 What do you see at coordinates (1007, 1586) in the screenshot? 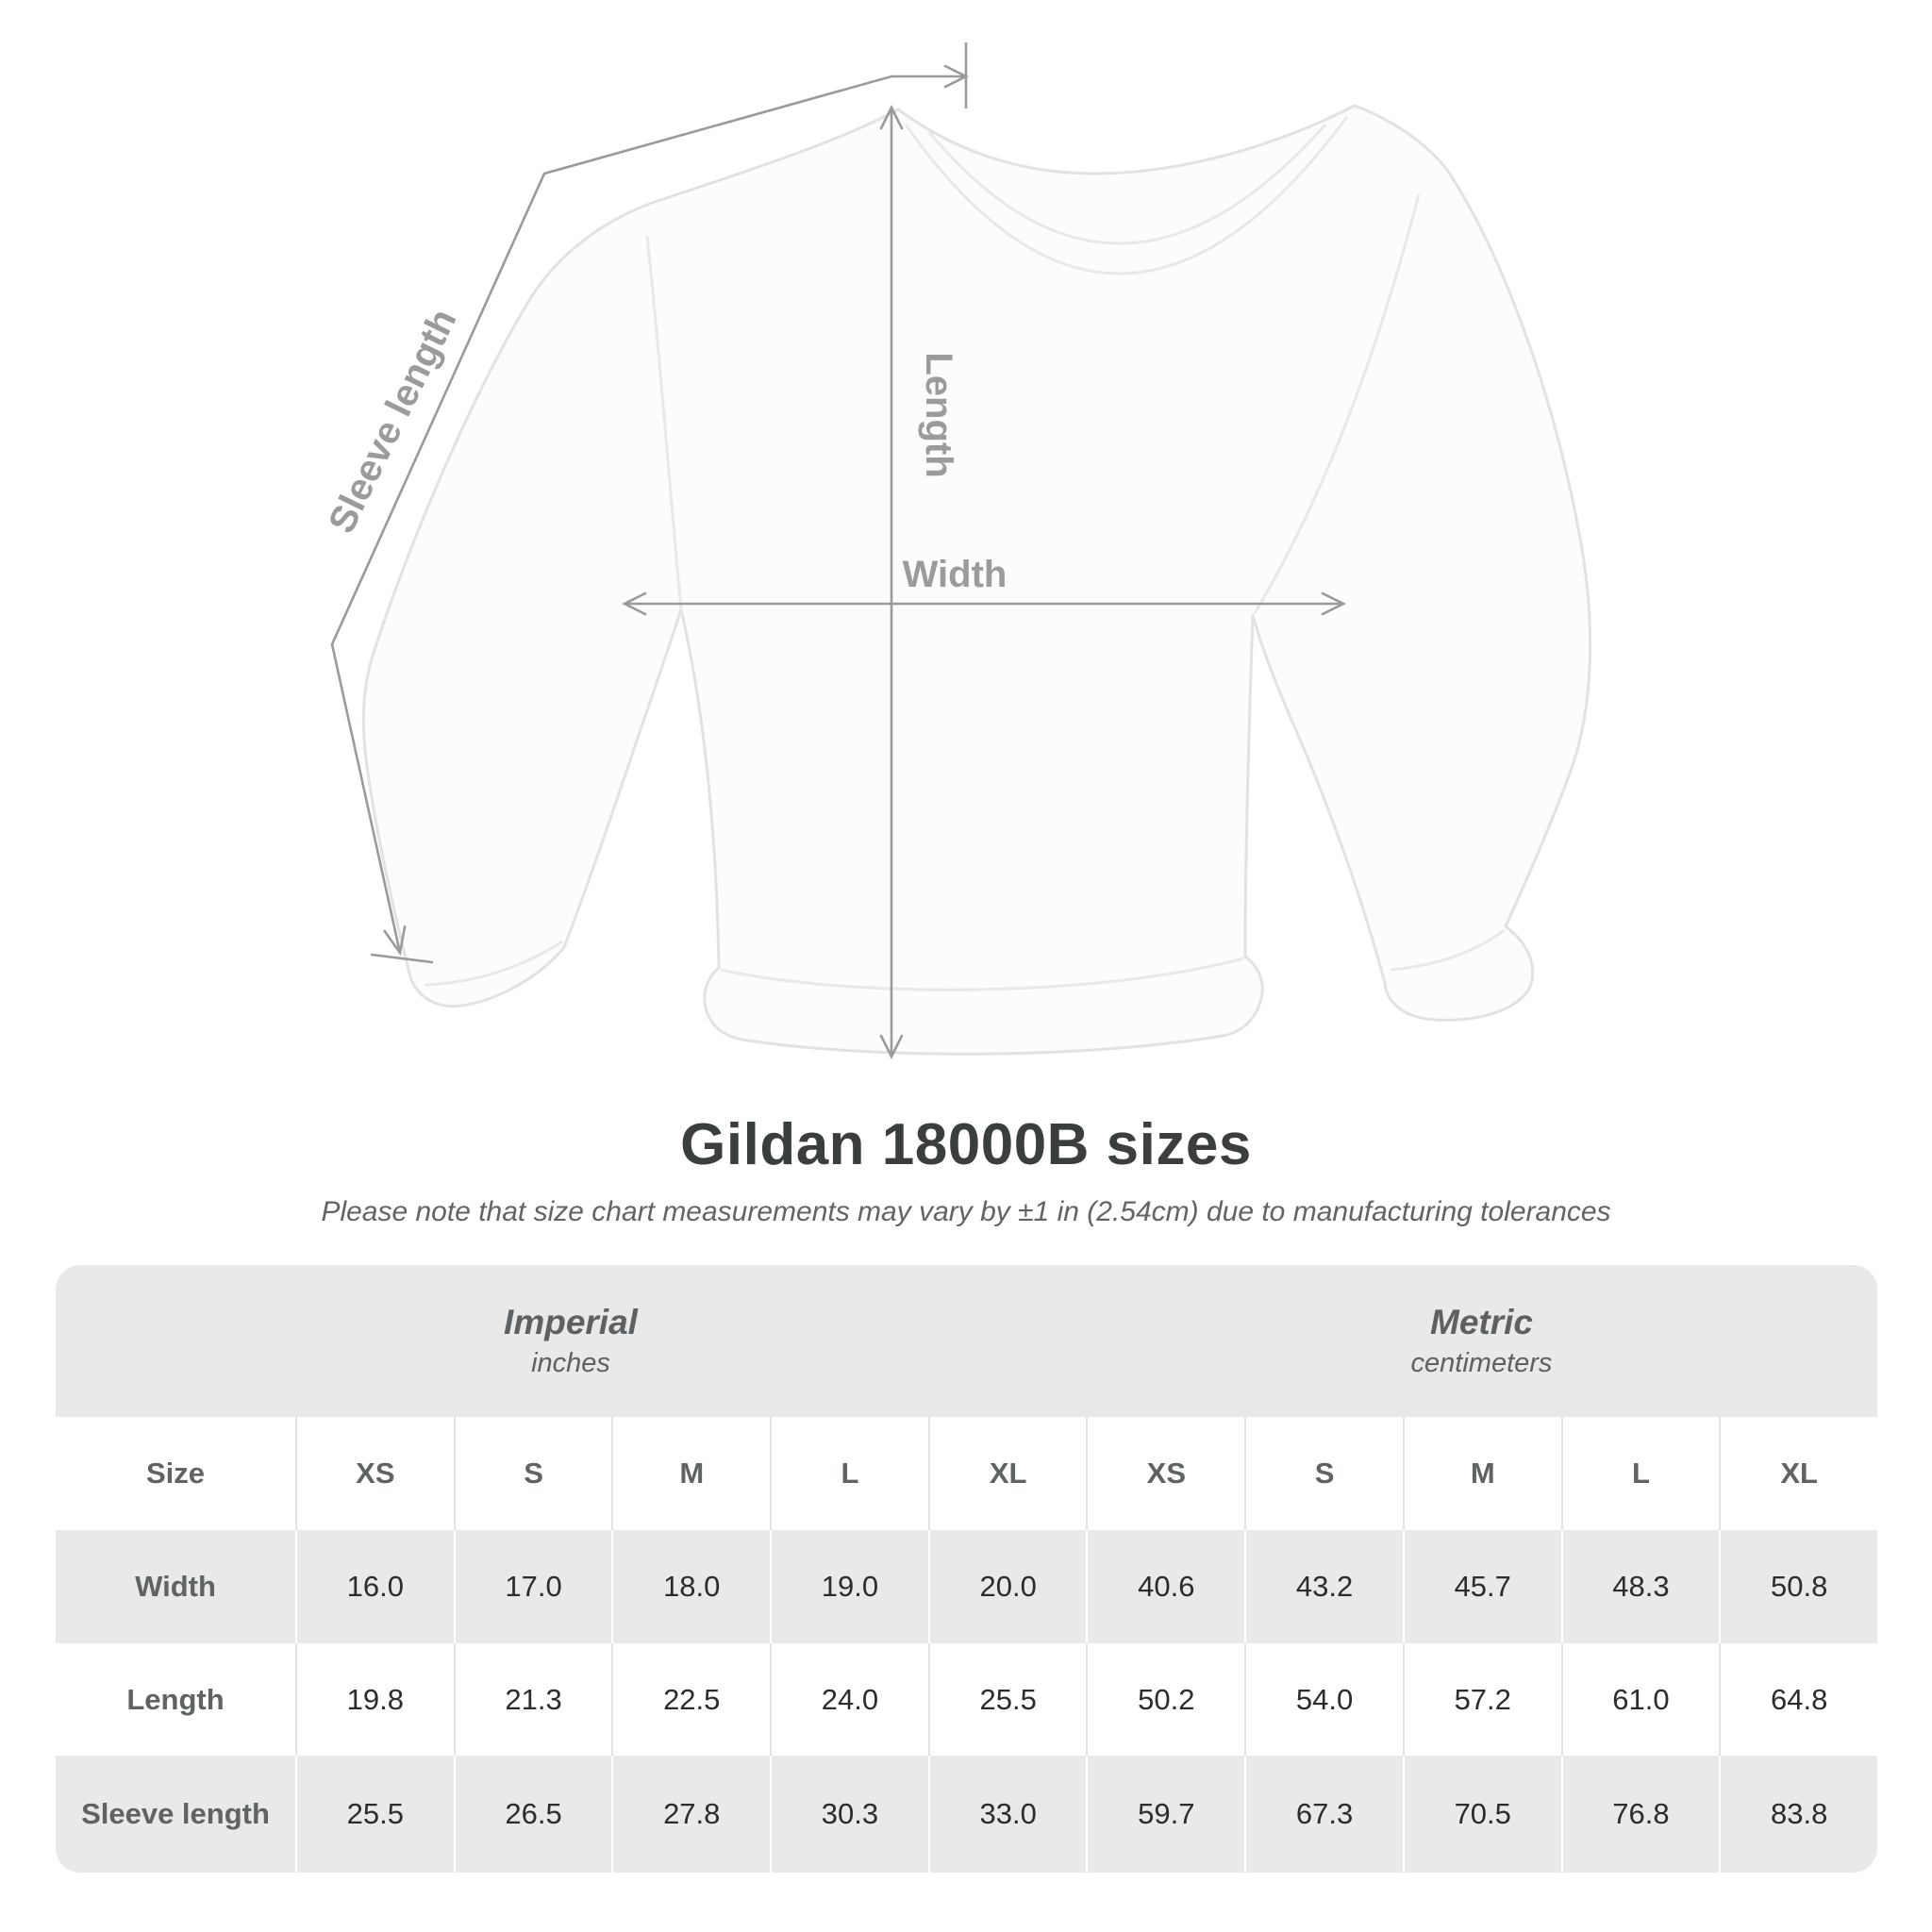
I see `table-cell: 20.0` at bounding box center [1007, 1586].